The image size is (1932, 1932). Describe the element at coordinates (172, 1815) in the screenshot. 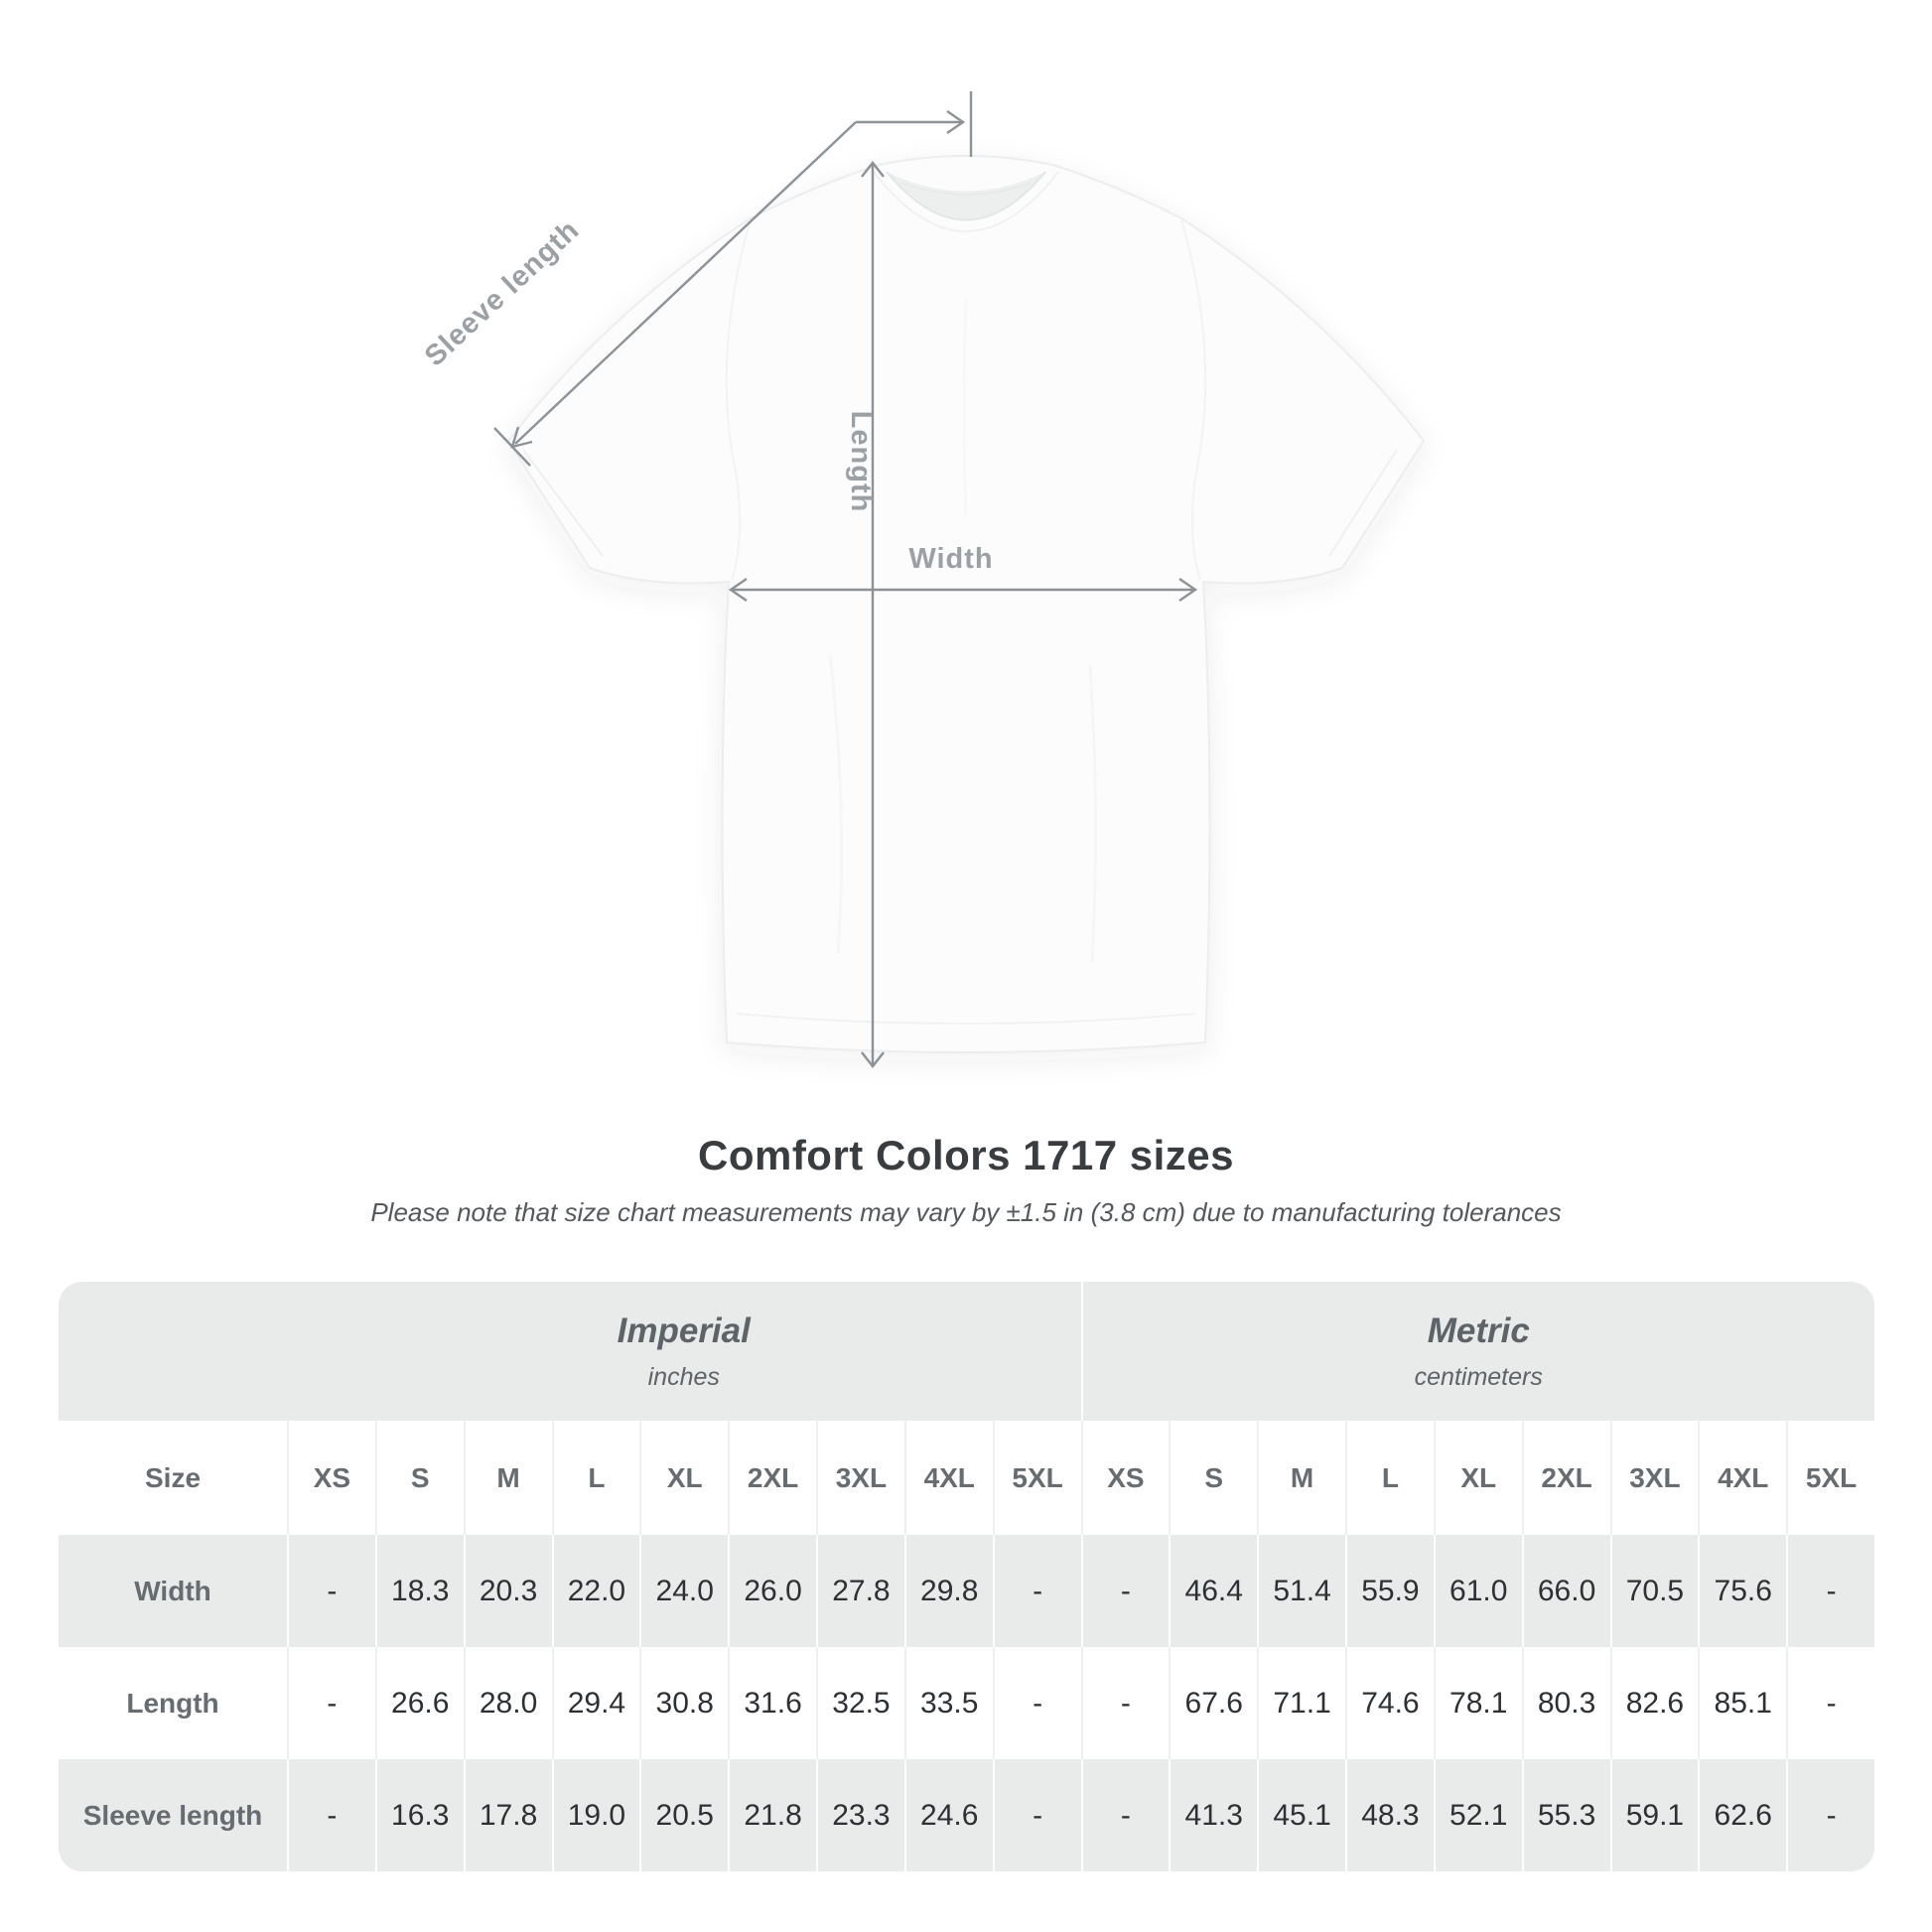

I see `row-label: Sleeve length` at that location.